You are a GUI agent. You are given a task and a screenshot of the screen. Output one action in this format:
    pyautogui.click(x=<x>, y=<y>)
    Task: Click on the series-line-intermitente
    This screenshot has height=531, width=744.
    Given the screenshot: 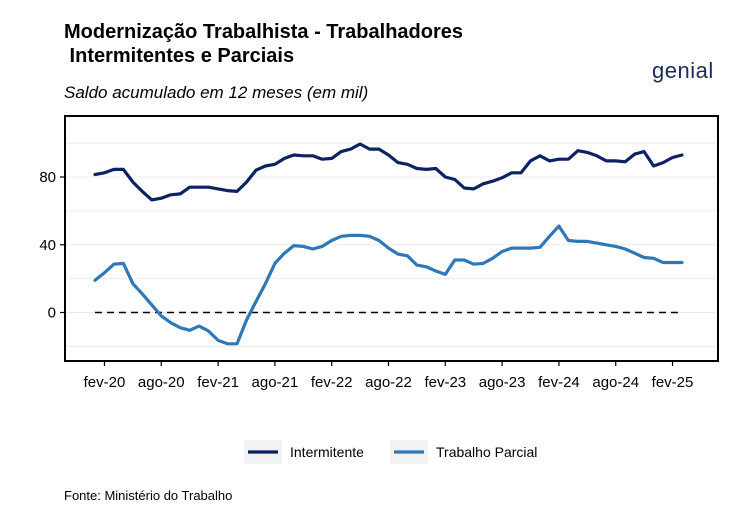 What is the action you would take?
    pyautogui.click(x=388, y=172)
    